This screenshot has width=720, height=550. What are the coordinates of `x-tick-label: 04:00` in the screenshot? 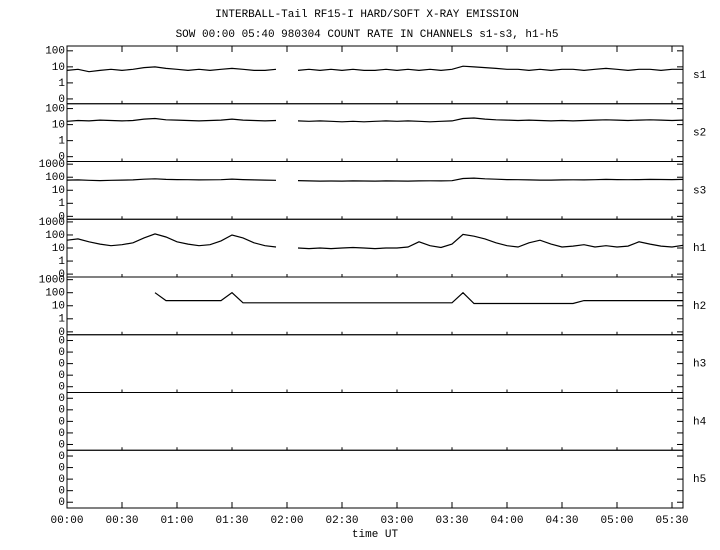 It's located at (506, 521).